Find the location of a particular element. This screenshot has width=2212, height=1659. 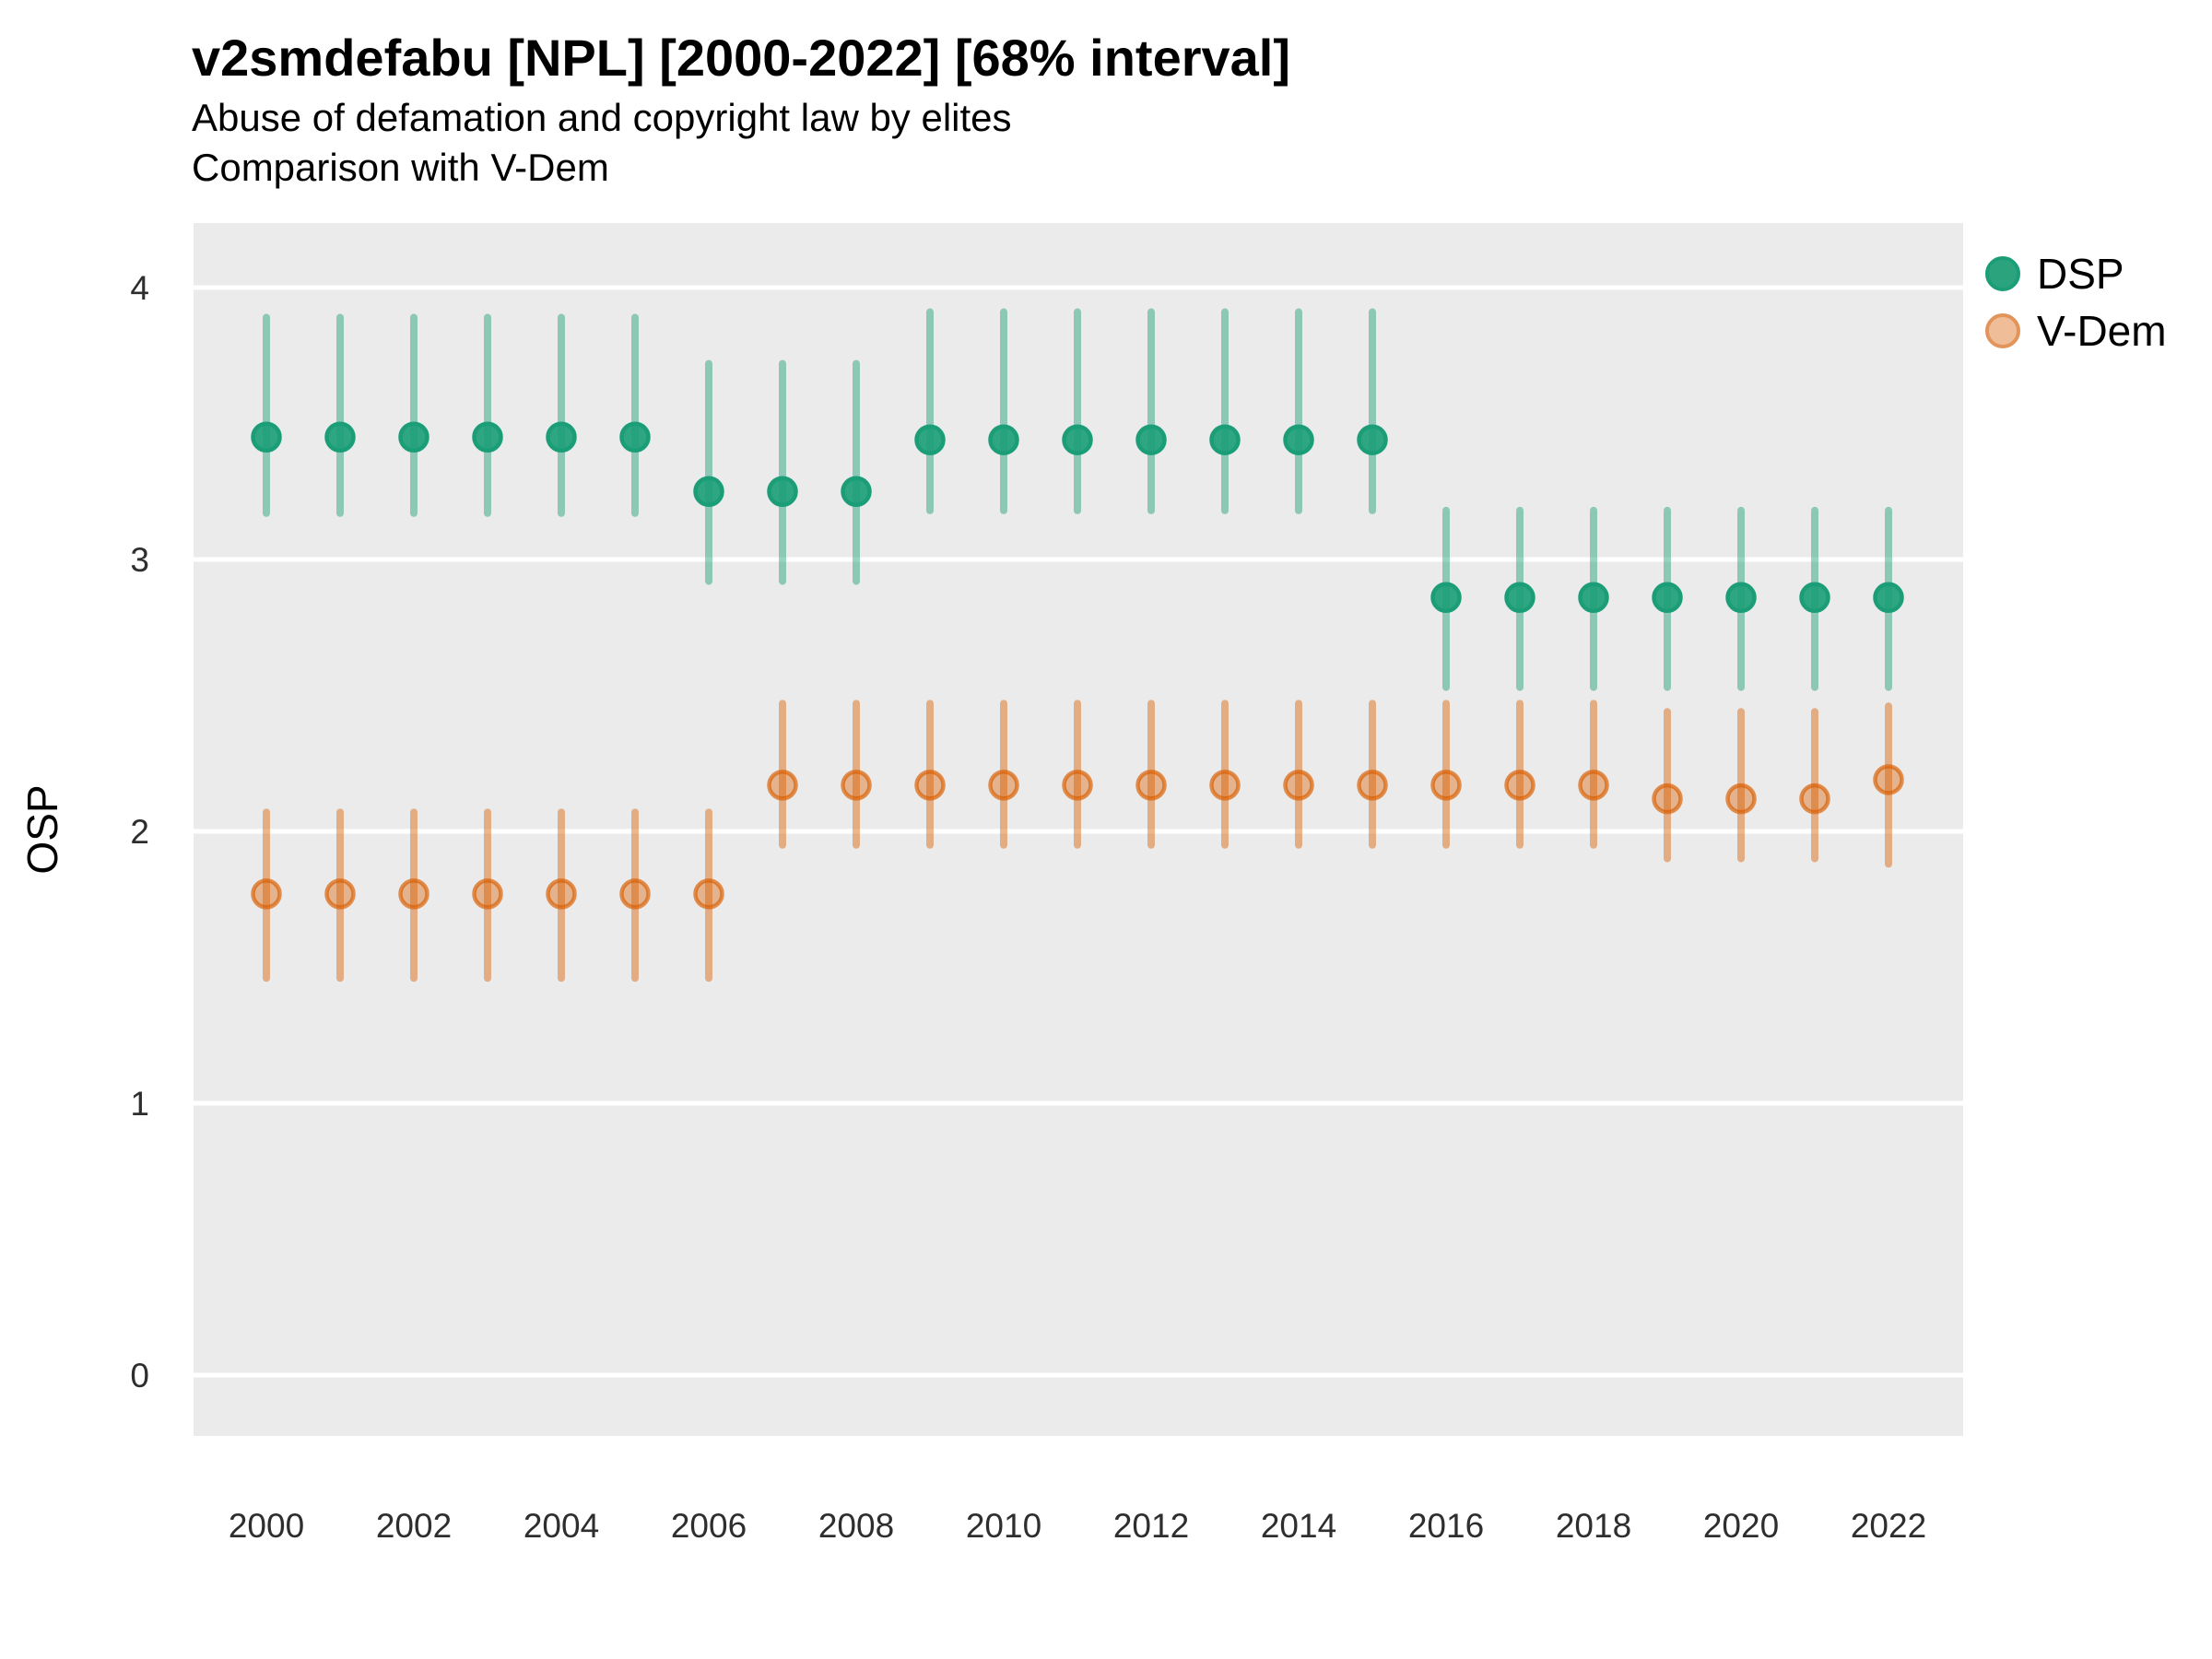

y-tick-label-2: 2 is located at coordinates (139, 832).